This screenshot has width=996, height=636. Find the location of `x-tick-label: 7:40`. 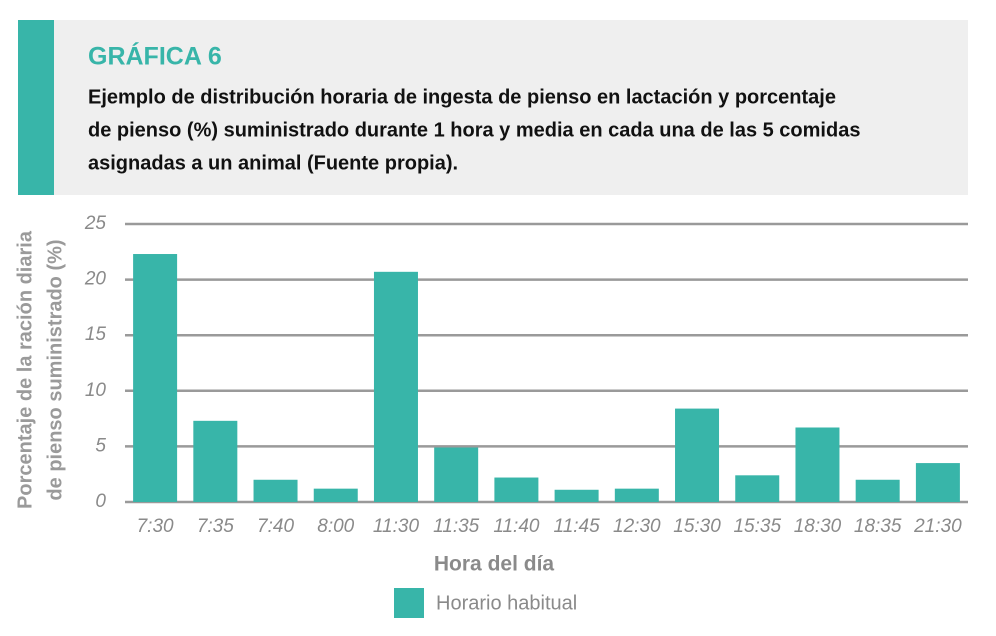

x-tick-label: 7:40 is located at coordinates (275, 526).